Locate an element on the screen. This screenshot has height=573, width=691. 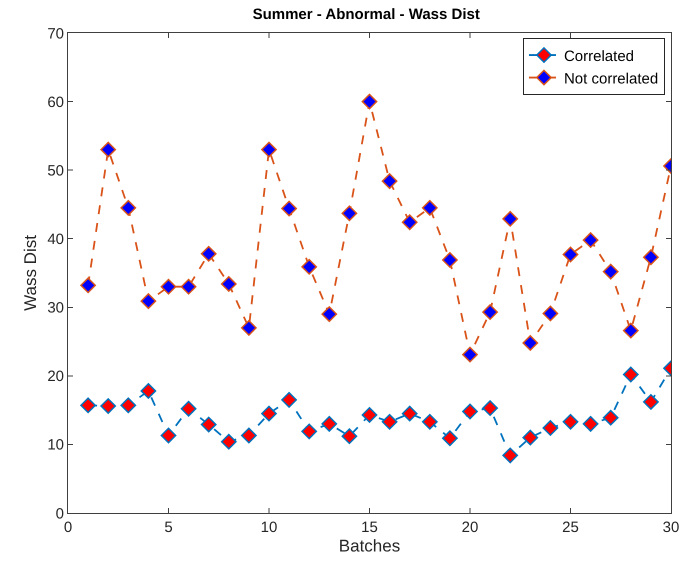
x-tick-label: 5 is located at coordinates (168, 527).